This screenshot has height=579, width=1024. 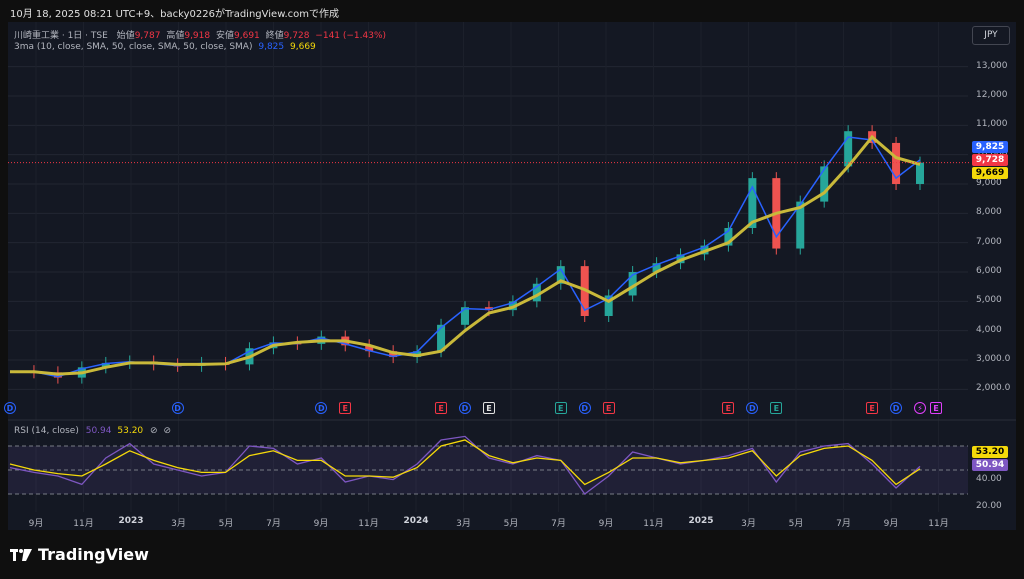 What do you see at coordinates (989, 241) in the screenshot?
I see `price-axis-label: 7,000` at bounding box center [989, 241].